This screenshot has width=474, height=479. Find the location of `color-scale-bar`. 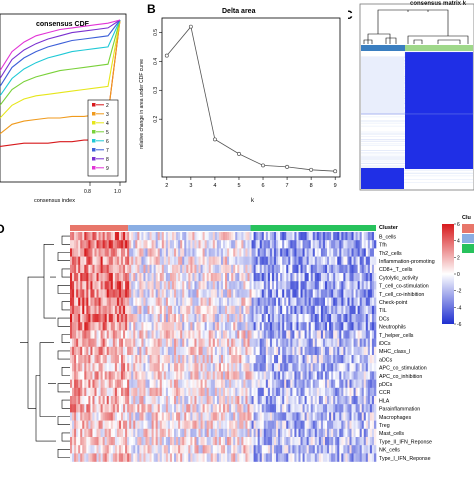

color-scale-bar is located at coordinates (448, 274).